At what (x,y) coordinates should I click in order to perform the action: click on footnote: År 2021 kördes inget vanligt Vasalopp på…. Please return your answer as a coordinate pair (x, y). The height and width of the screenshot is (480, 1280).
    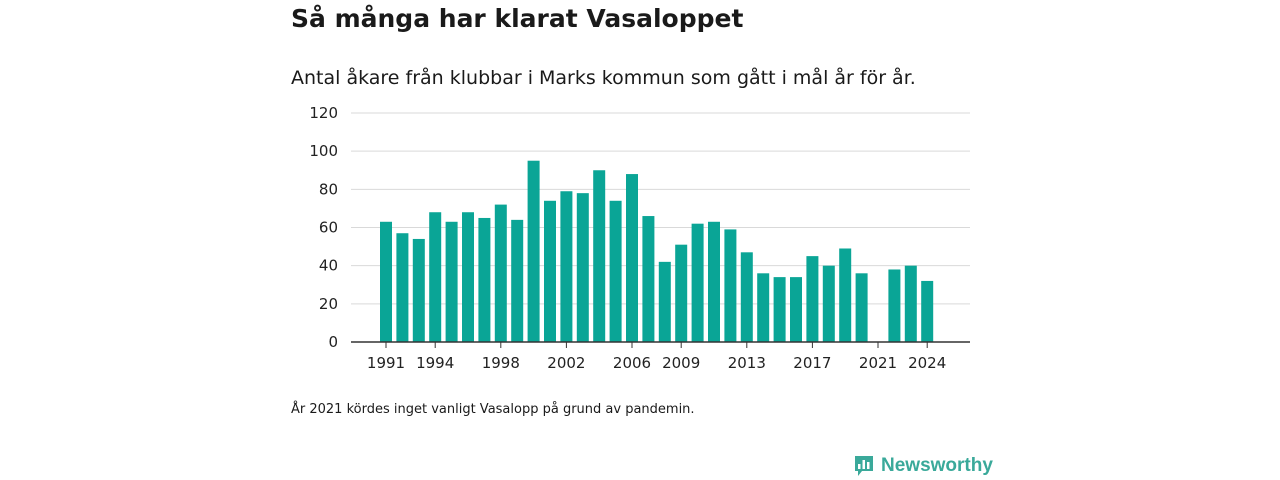
    Looking at the image, I should click on (493, 409).